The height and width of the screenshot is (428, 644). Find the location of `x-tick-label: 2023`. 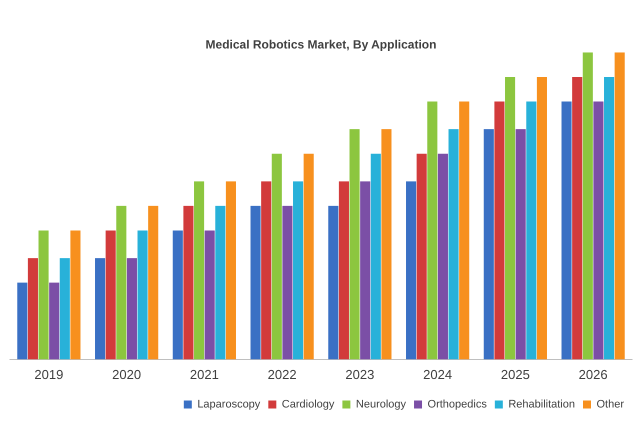

x-tick-label: 2023 is located at coordinates (359, 374).